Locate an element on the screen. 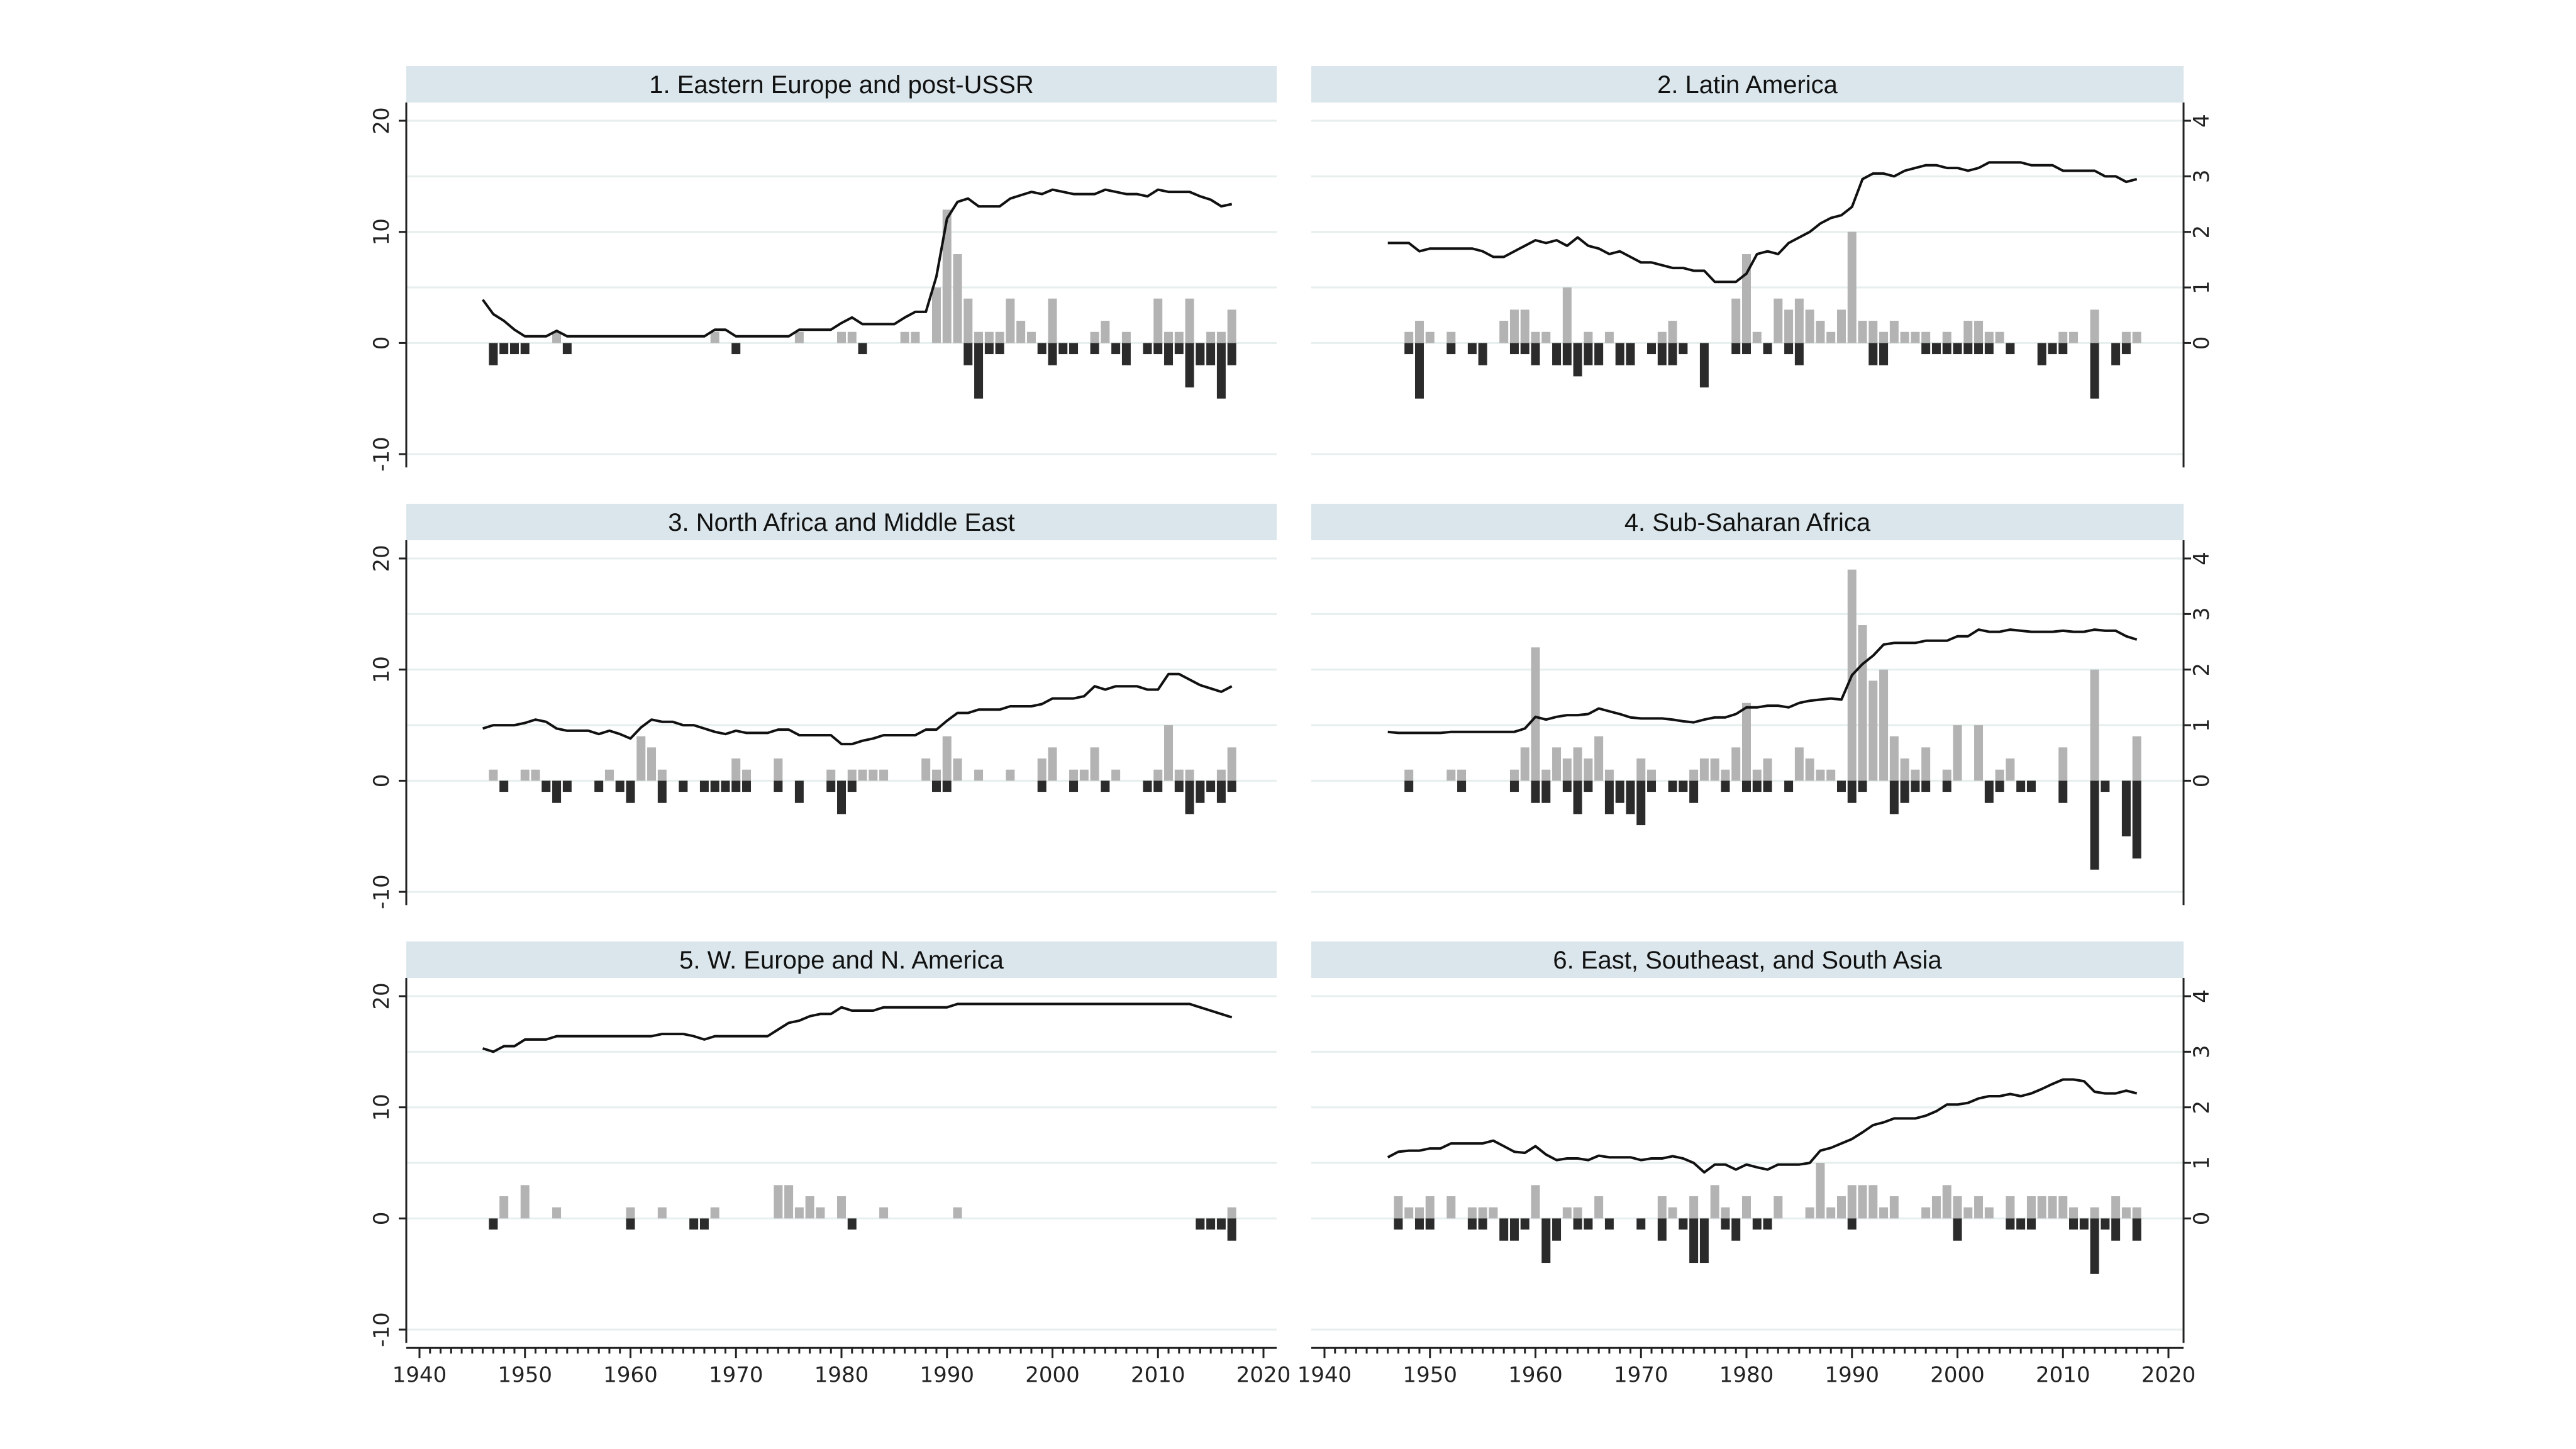 The image size is (2576, 1449). loss-bar-1981 is located at coordinates (852, 786).